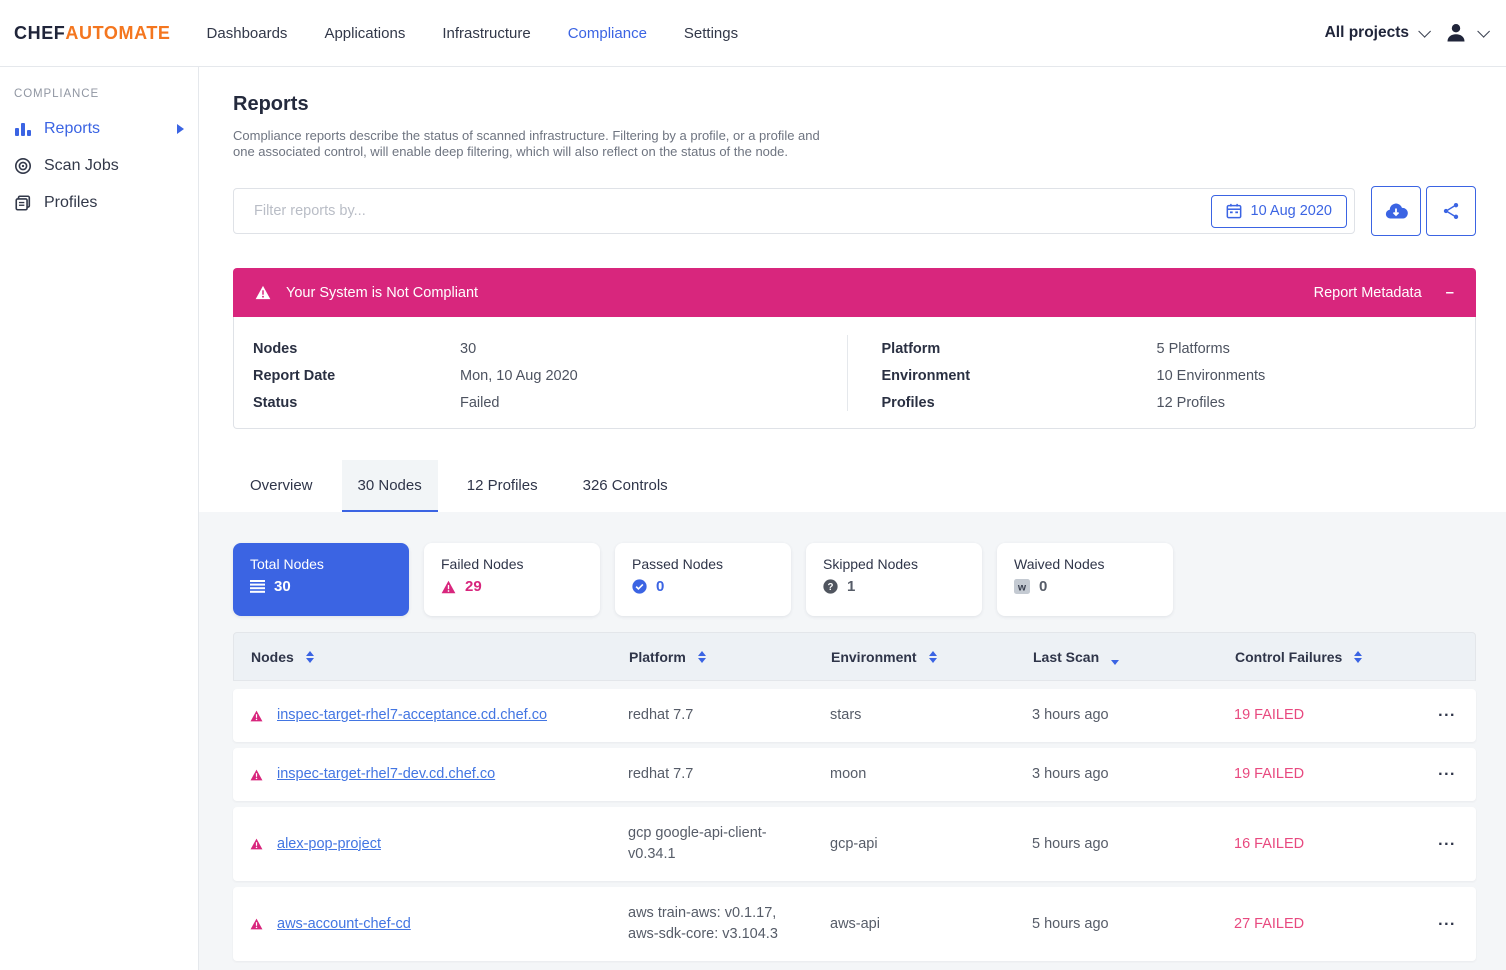 The height and width of the screenshot is (970, 1506). Describe the element at coordinates (57, 94) in the screenshot. I see `sidebar-section-label: COMPLIANCE` at that location.